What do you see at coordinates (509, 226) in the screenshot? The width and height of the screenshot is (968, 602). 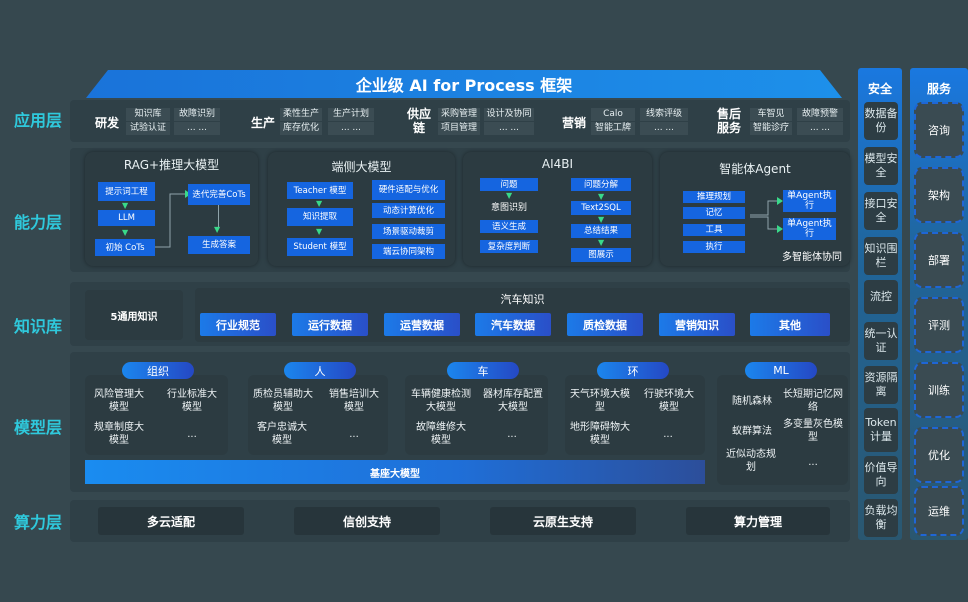 I see `ai4bi-box: 语义生成` at bounding box center [509, 226].